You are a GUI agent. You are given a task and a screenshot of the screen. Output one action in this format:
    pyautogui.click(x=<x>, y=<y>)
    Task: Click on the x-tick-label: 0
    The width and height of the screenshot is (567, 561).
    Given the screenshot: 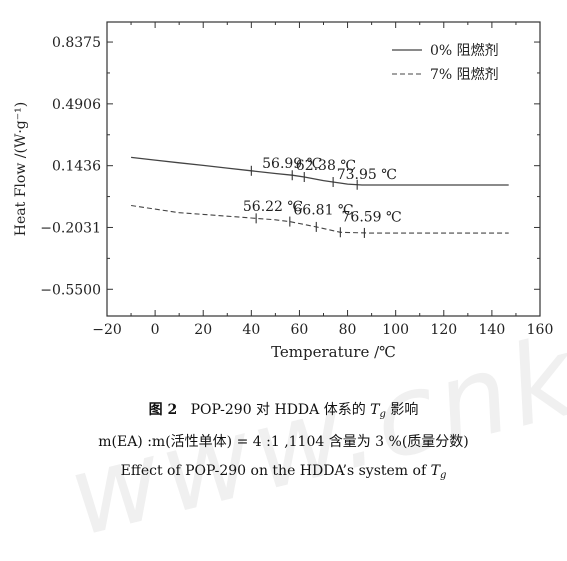 What is the action you would take?
    pyautogui.click(x=155, y=330)
    